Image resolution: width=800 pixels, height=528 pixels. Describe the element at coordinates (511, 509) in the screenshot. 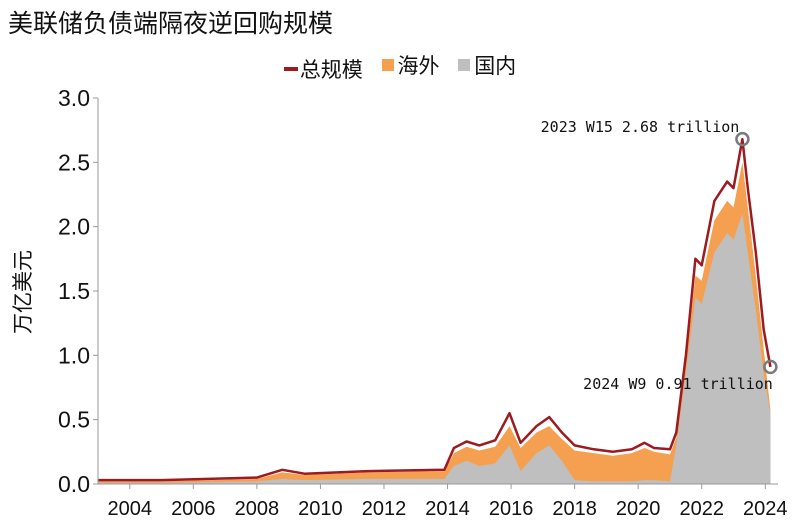

I see `x-tick-label: 2016` at that location.